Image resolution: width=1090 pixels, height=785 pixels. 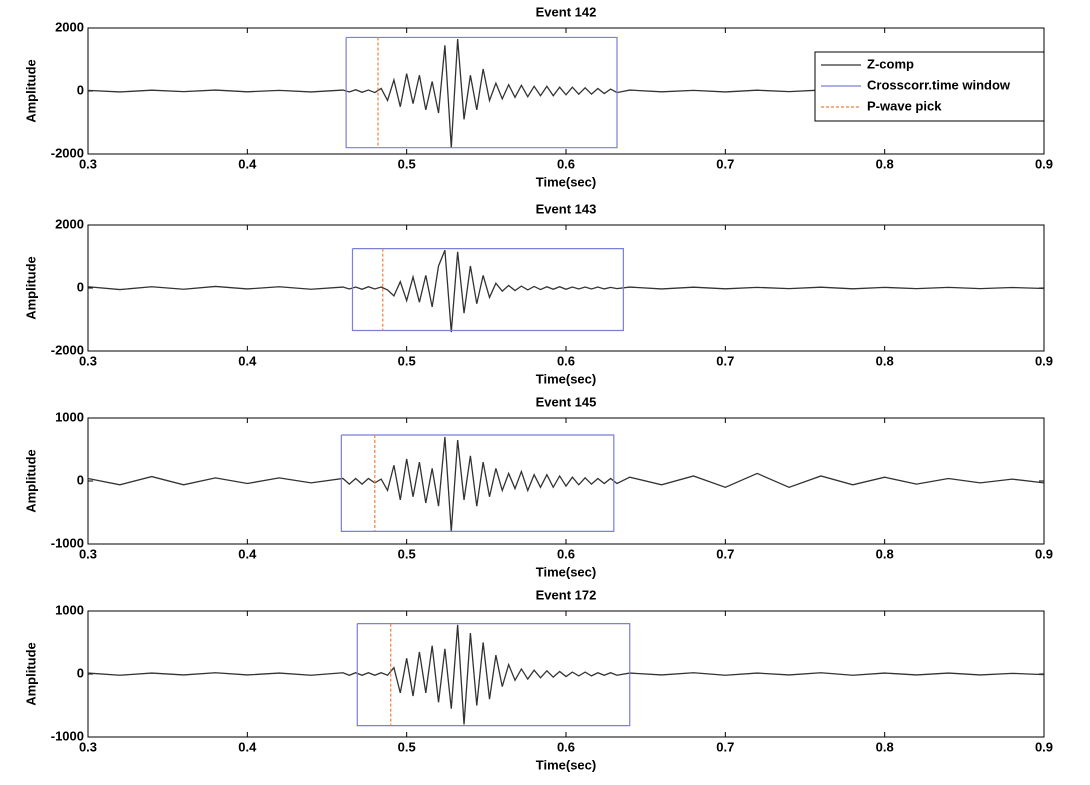 I want to click on chart-title: Event 145, so click(x=566, y=401).